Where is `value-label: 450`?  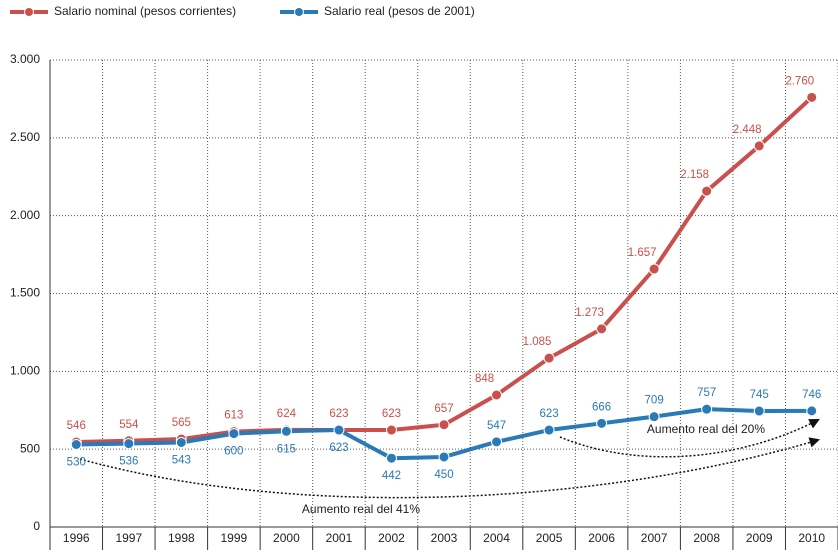
value-label: 450 is located at coordinates (443, 475).